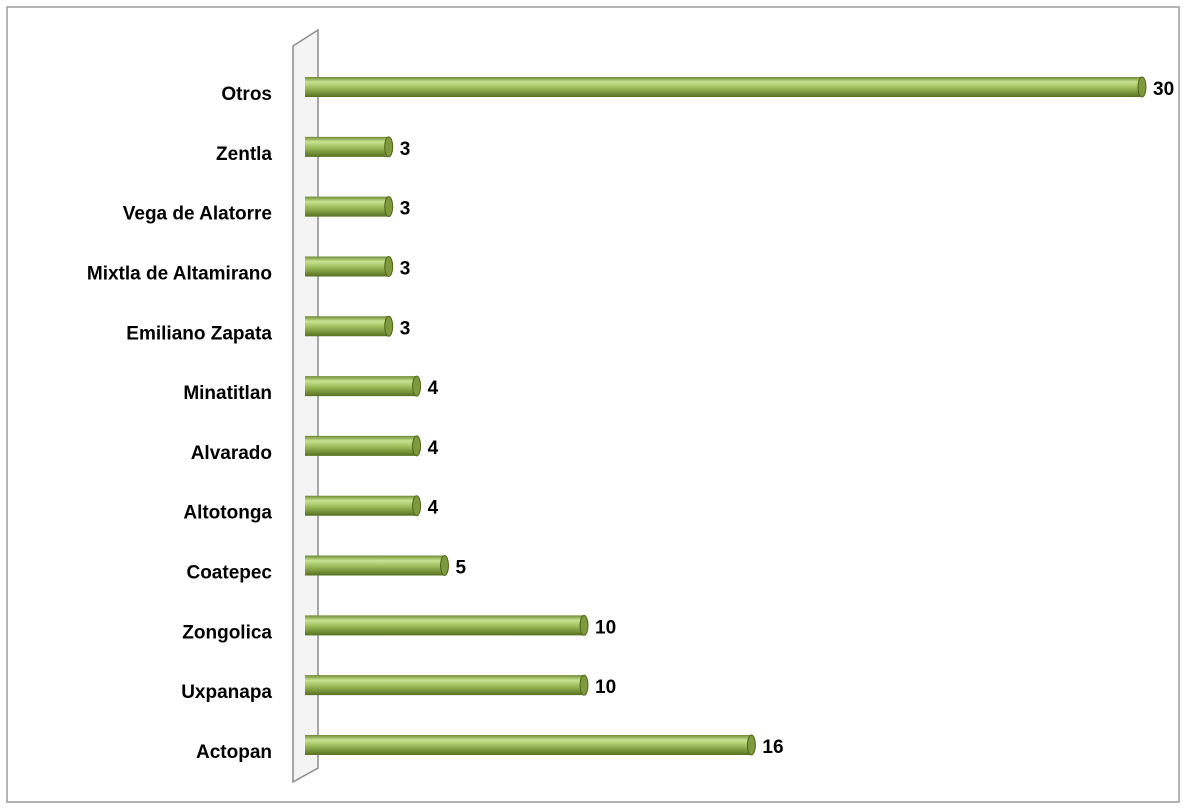 This screenshot has width=1186, height=809. I want to click on y-tick-label: Otros, so click(246, 94).